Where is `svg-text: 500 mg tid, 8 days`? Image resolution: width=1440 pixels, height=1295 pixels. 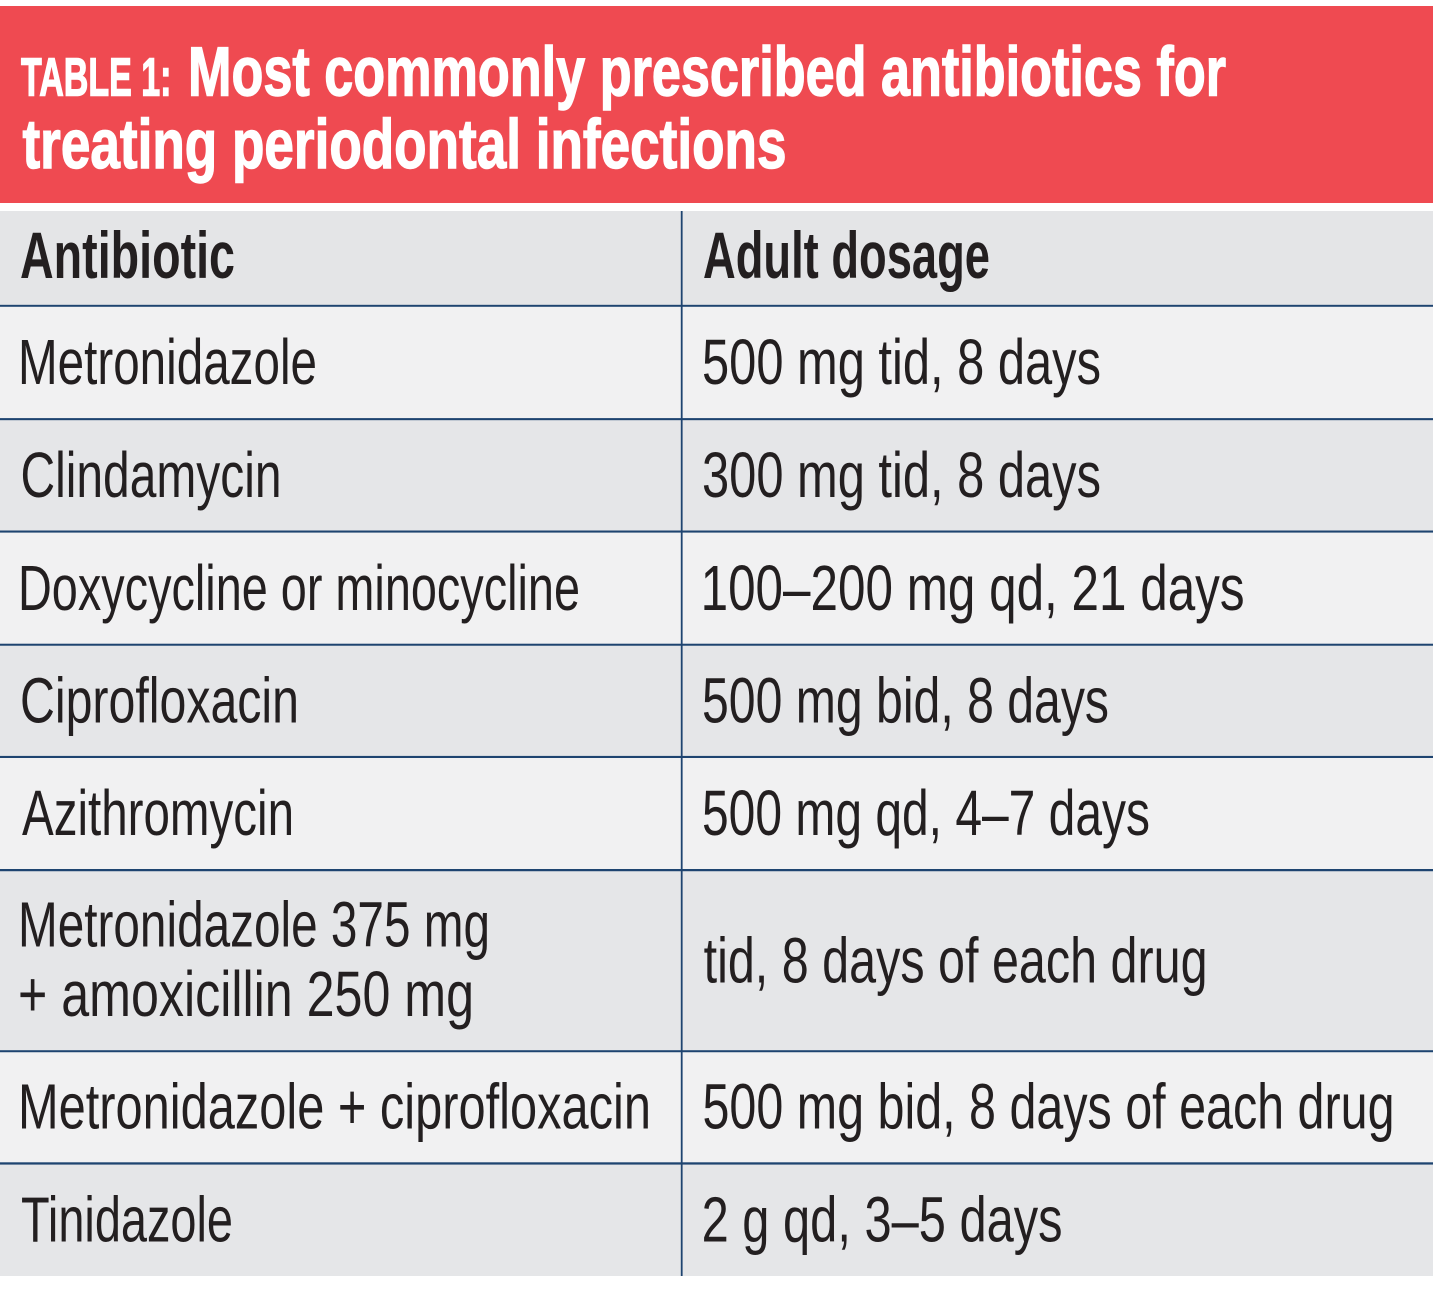 svg-text: 500 mg tid, 8 days is located at coordinates (901, 362).